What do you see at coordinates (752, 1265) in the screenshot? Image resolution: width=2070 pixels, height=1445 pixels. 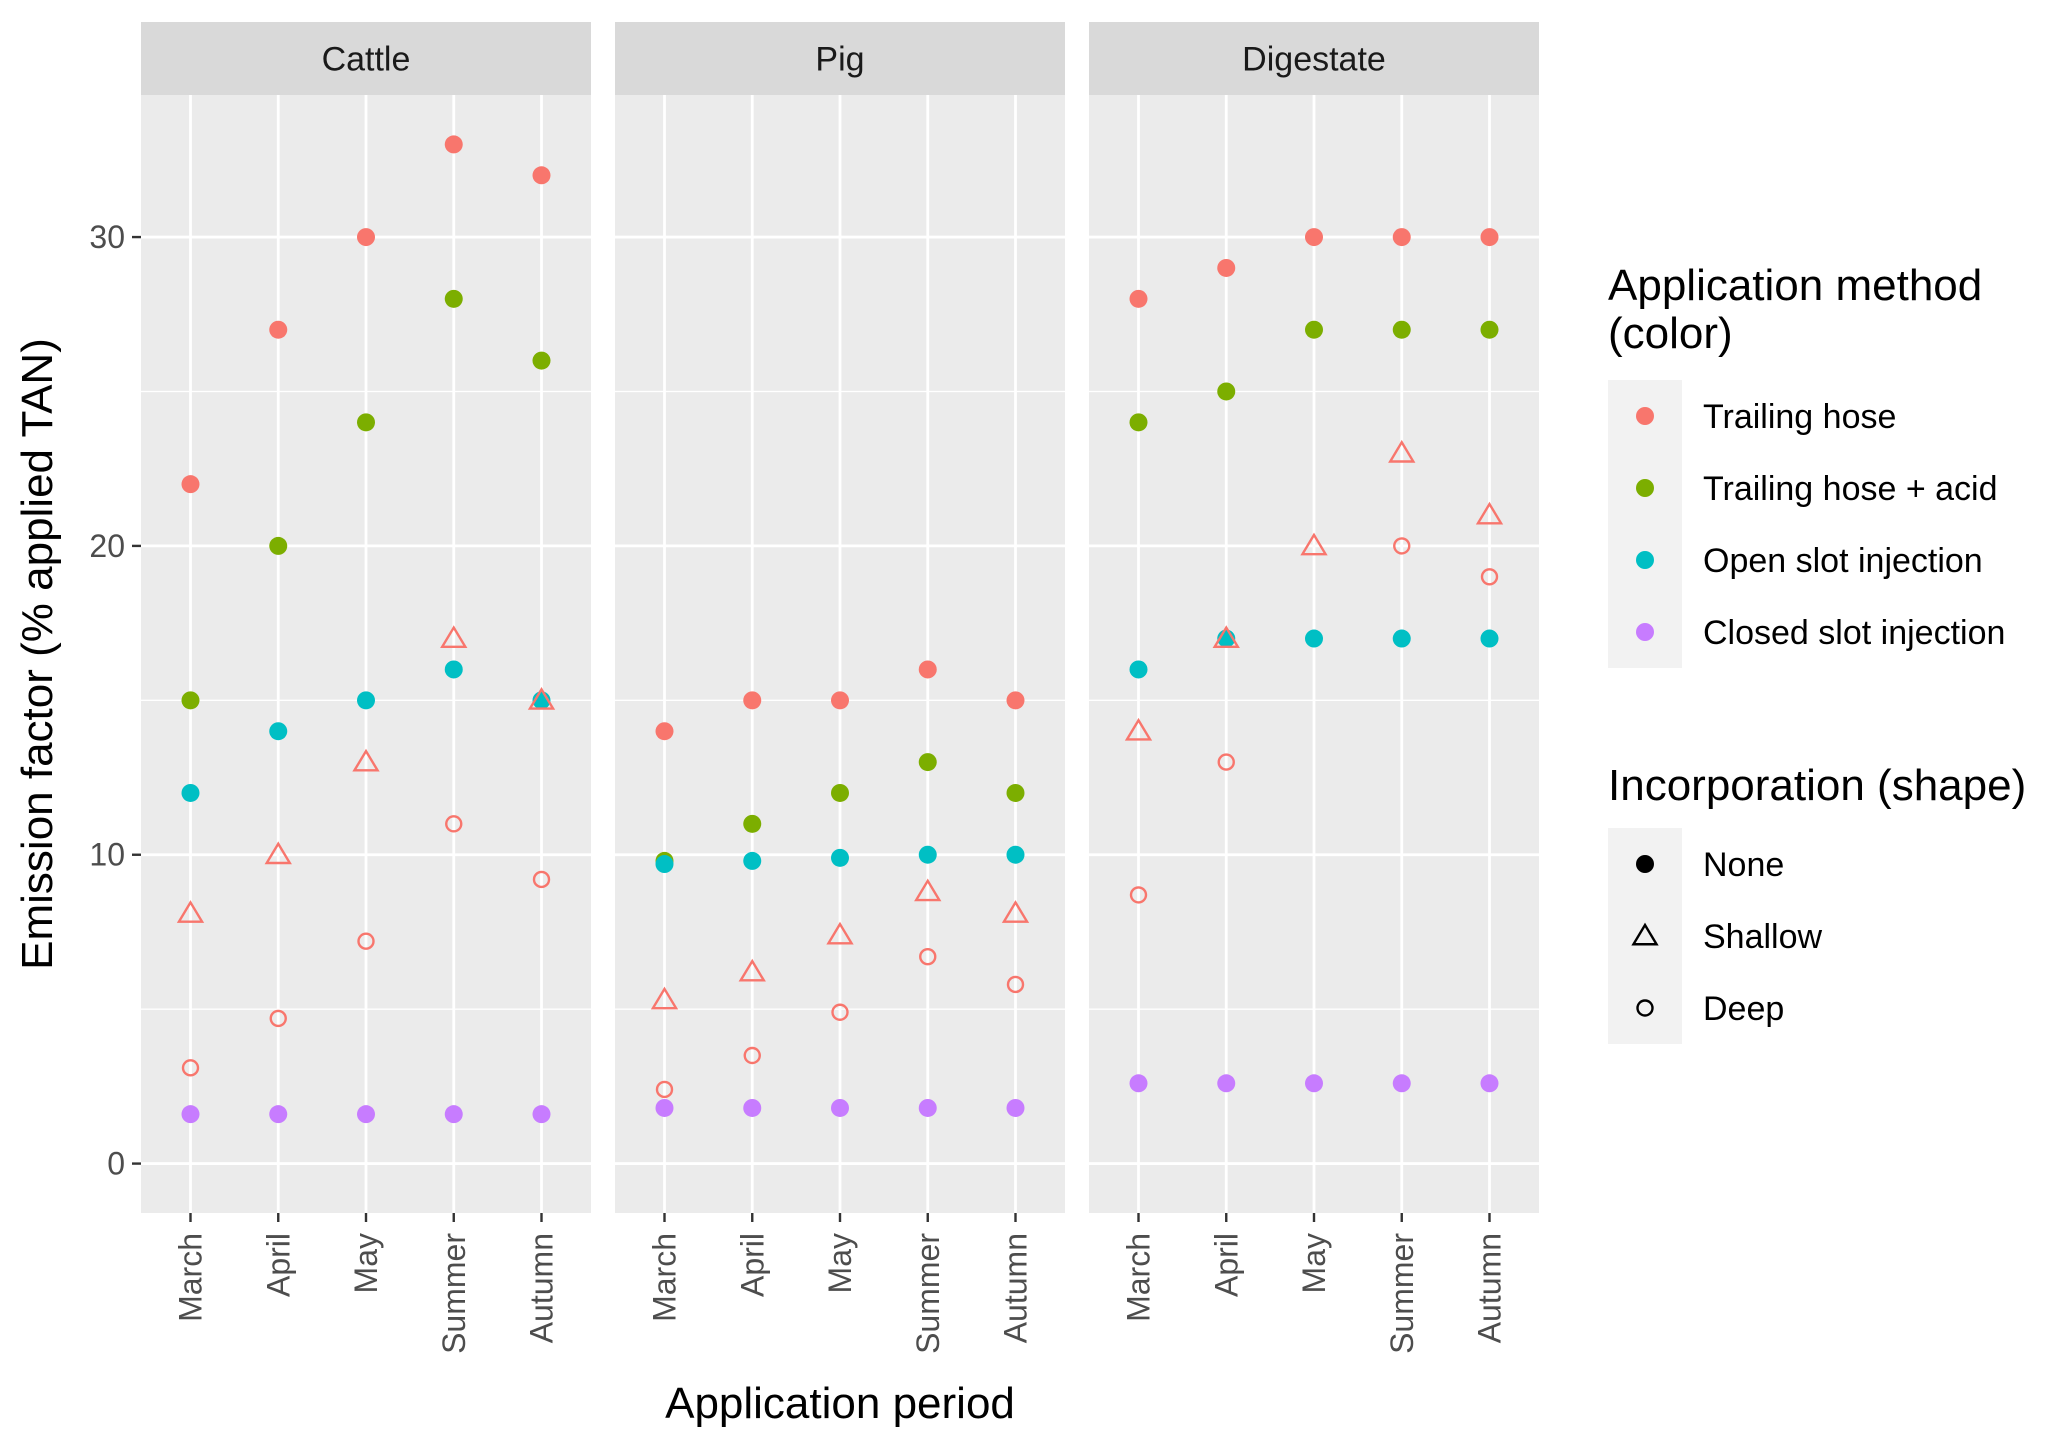 I see `x-tick-label: April` at bounding box center [752, 1265].